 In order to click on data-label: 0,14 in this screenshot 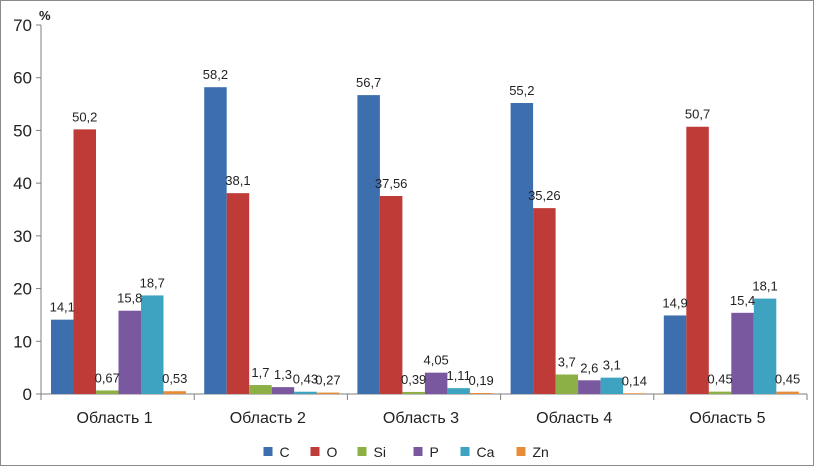, I will do `click(634, 380)`.